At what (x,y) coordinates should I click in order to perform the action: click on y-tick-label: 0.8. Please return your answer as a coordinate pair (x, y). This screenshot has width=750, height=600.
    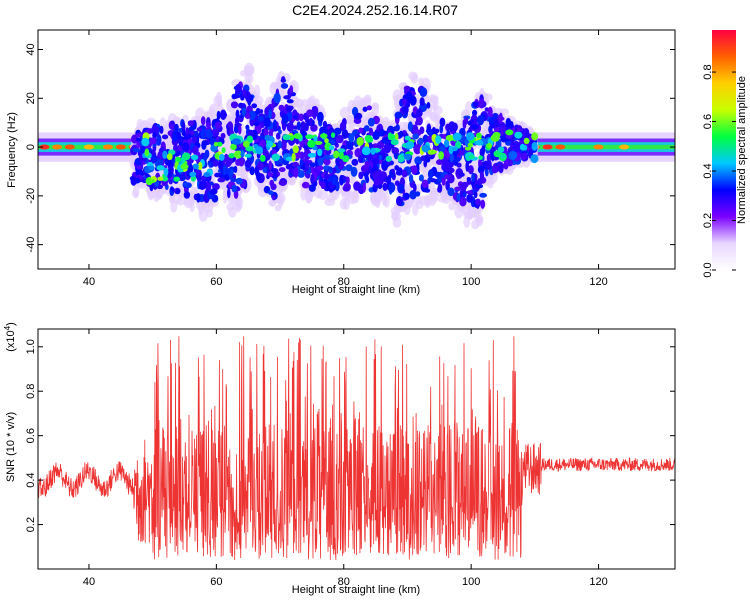
    Looking at the image, I should click on (31, 391).